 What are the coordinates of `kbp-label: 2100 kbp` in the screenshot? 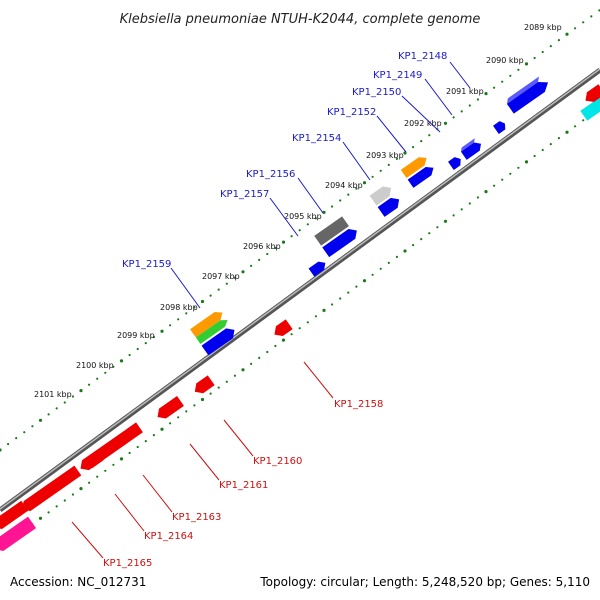 It's located at (95, 365).